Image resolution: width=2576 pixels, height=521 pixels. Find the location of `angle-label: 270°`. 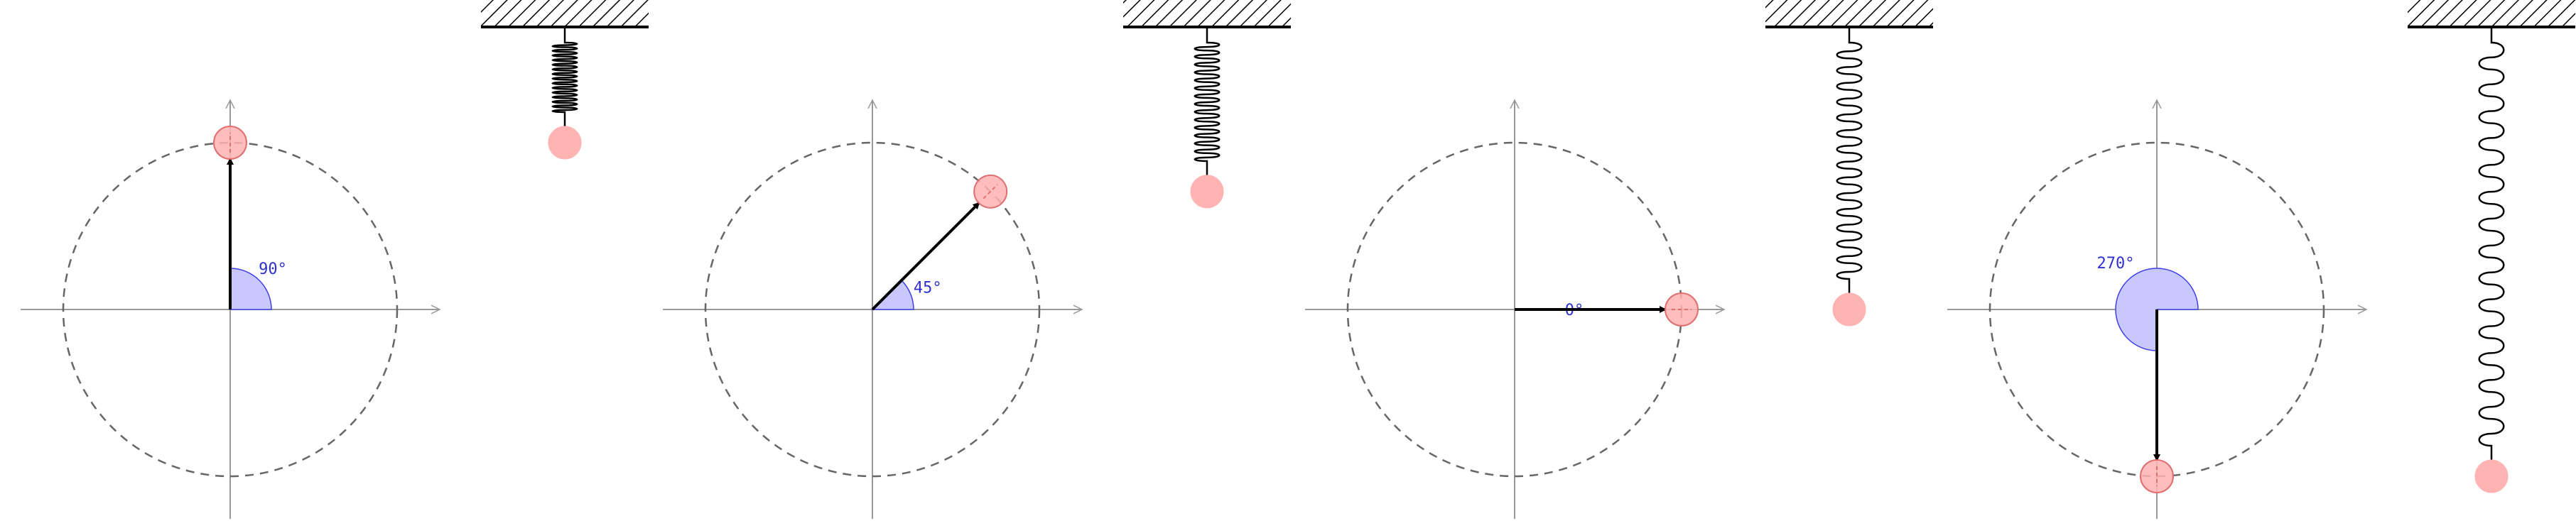

angle-label: 270° is located at coordinates (2116, 264).